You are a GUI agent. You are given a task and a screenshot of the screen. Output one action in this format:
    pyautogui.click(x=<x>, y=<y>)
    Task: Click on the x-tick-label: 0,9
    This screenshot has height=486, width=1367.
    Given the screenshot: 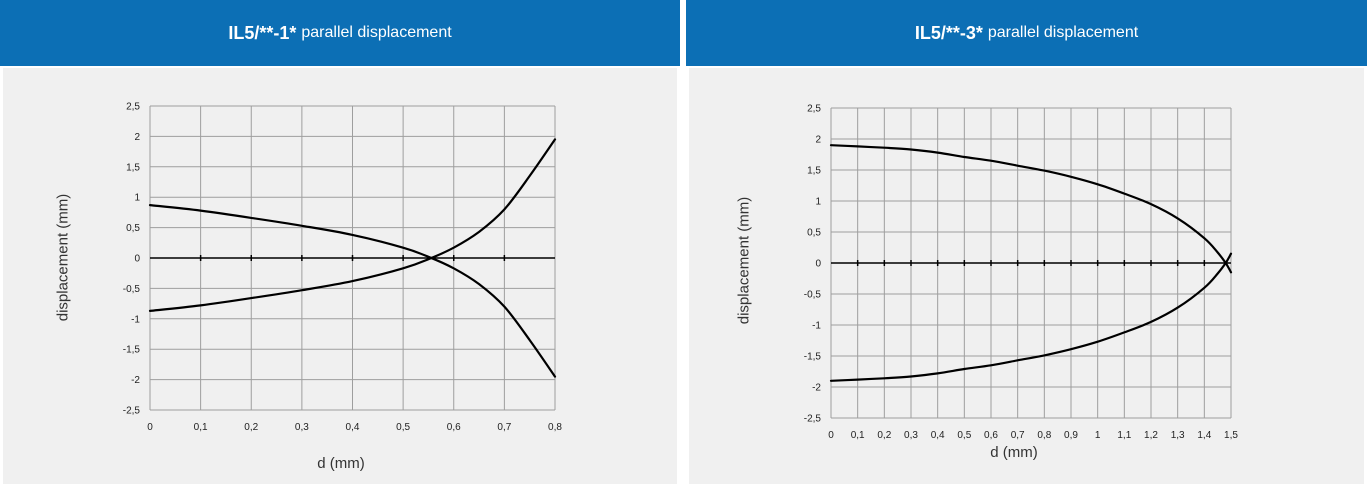 What is the action you would take?
    pyautogui.click(x=1071, y=435)
    